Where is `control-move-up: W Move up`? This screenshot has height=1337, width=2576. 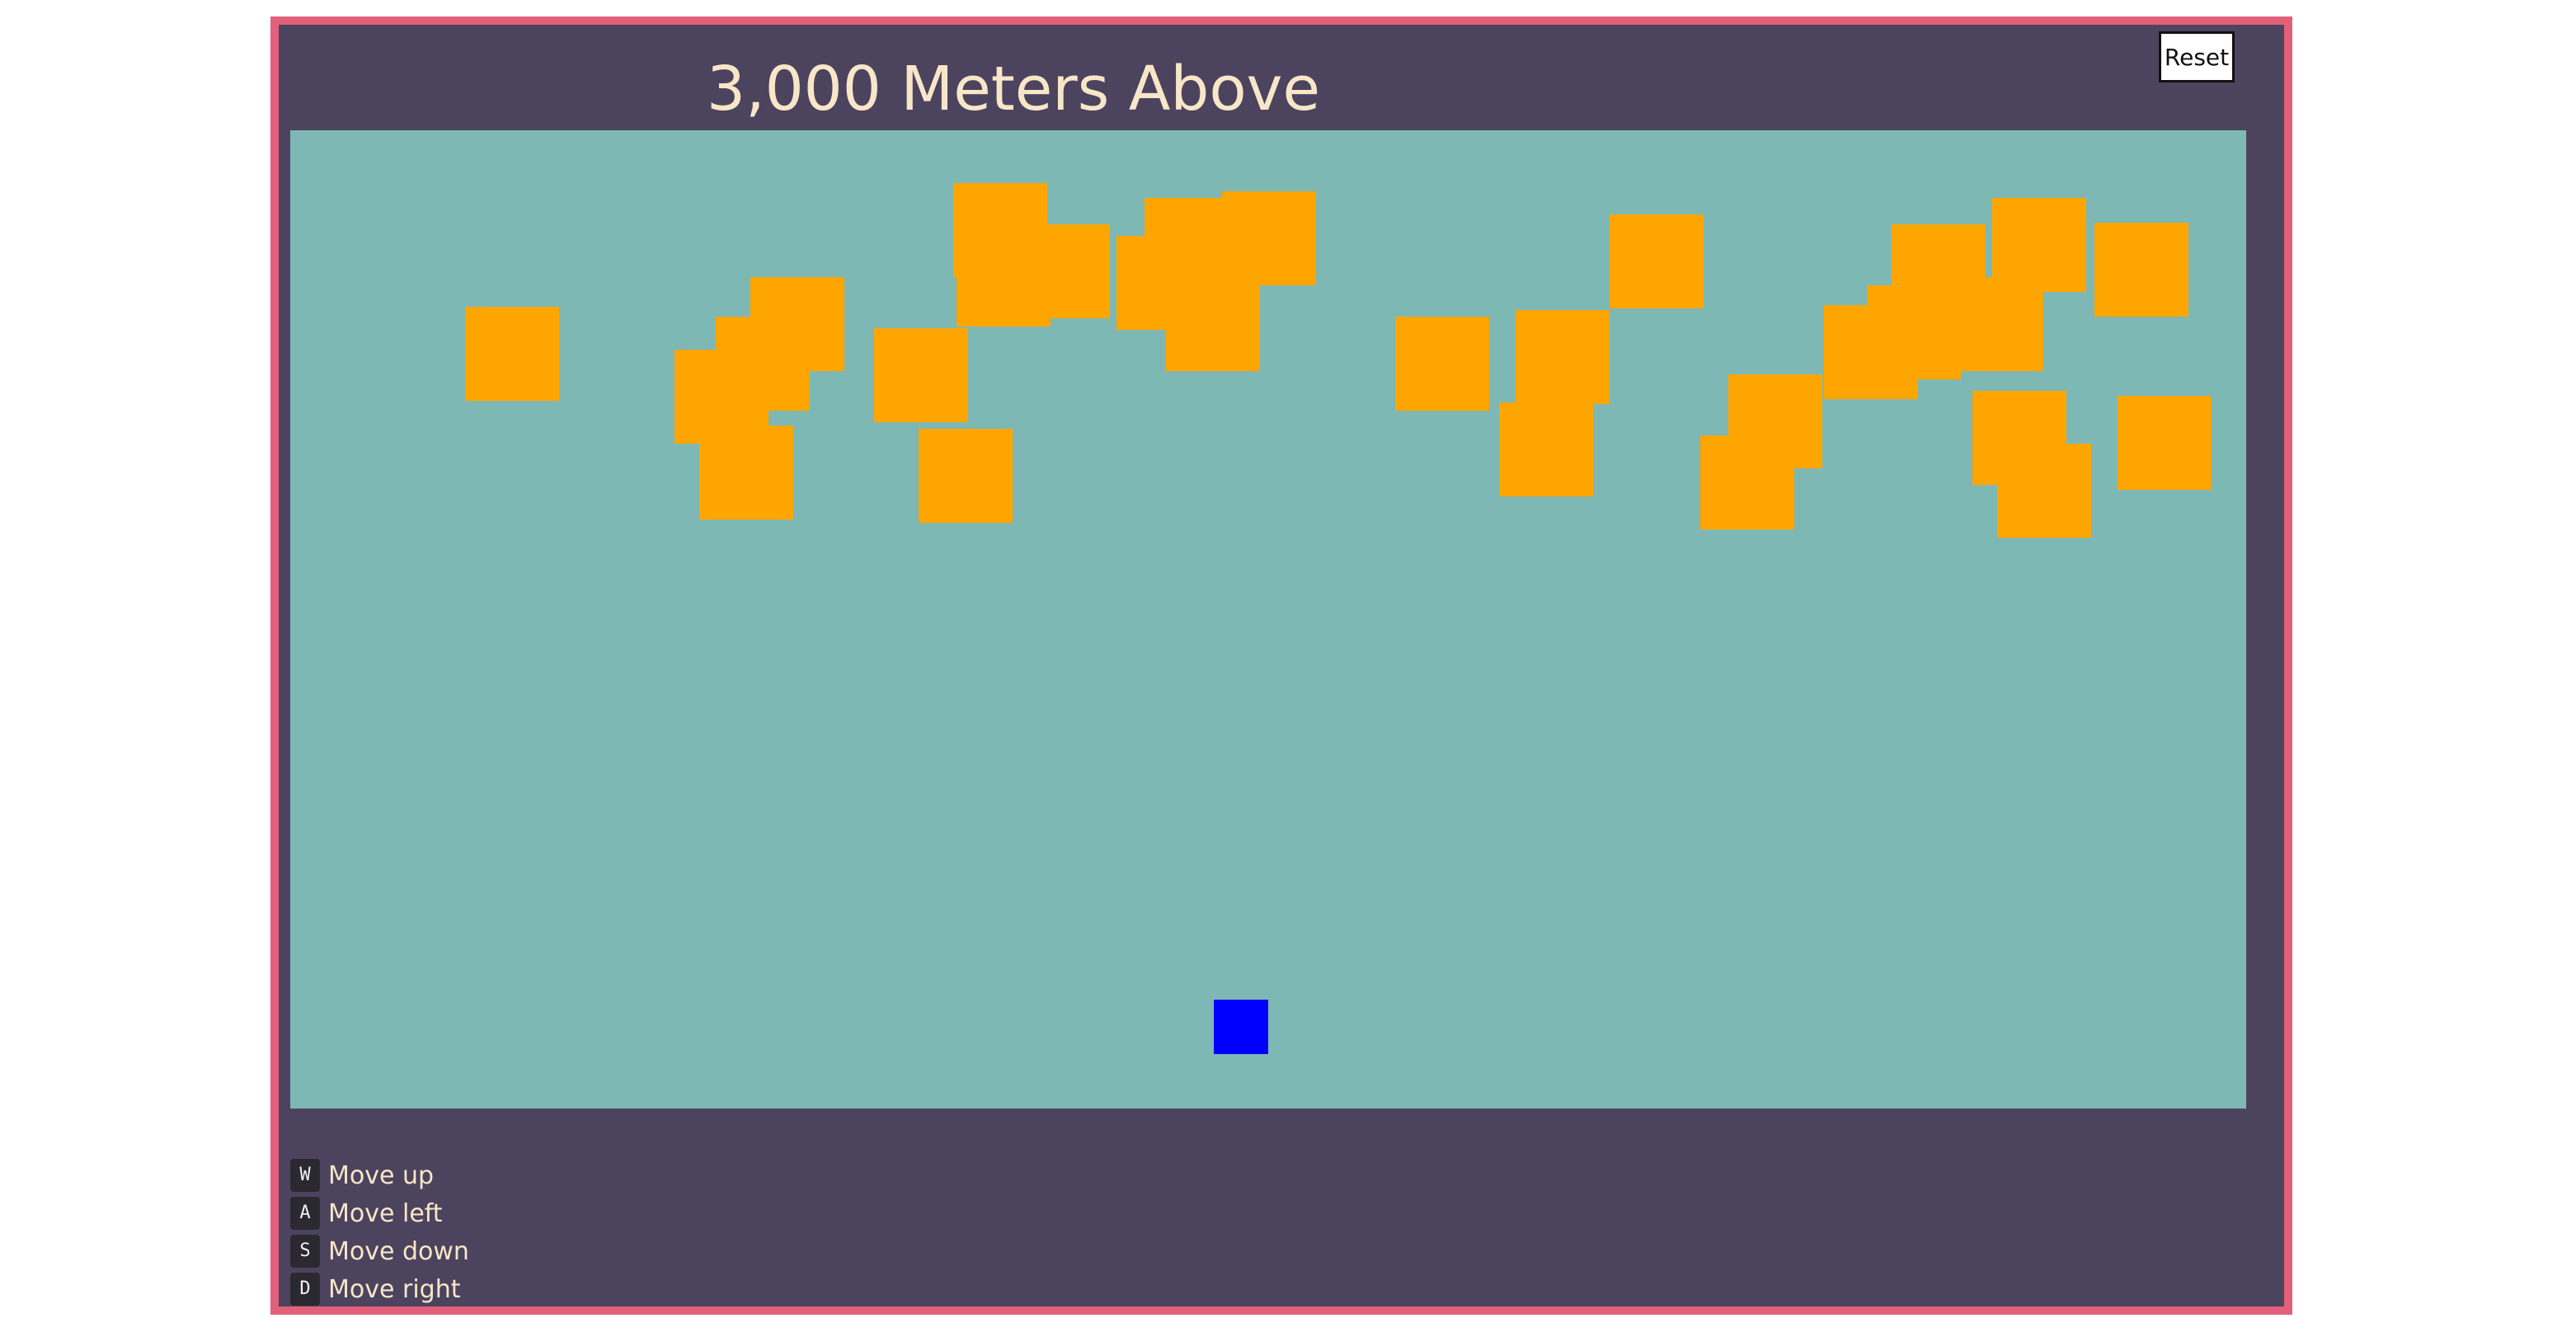 control-move-up: W Move up is located at coordinates (379, 1175).